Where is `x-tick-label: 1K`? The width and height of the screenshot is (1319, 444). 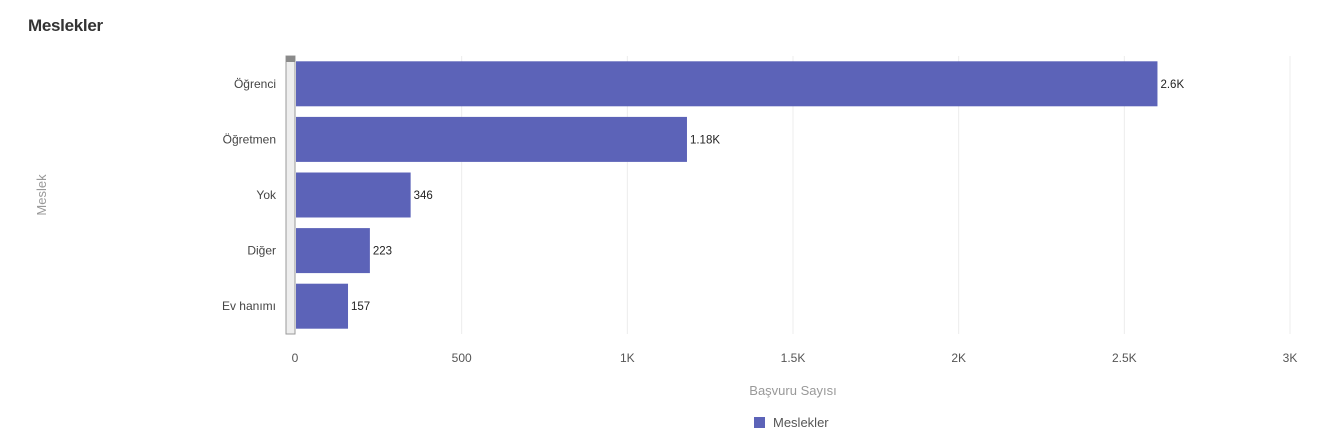 x-tick-label: 1K is located at coordinates (627, 358).